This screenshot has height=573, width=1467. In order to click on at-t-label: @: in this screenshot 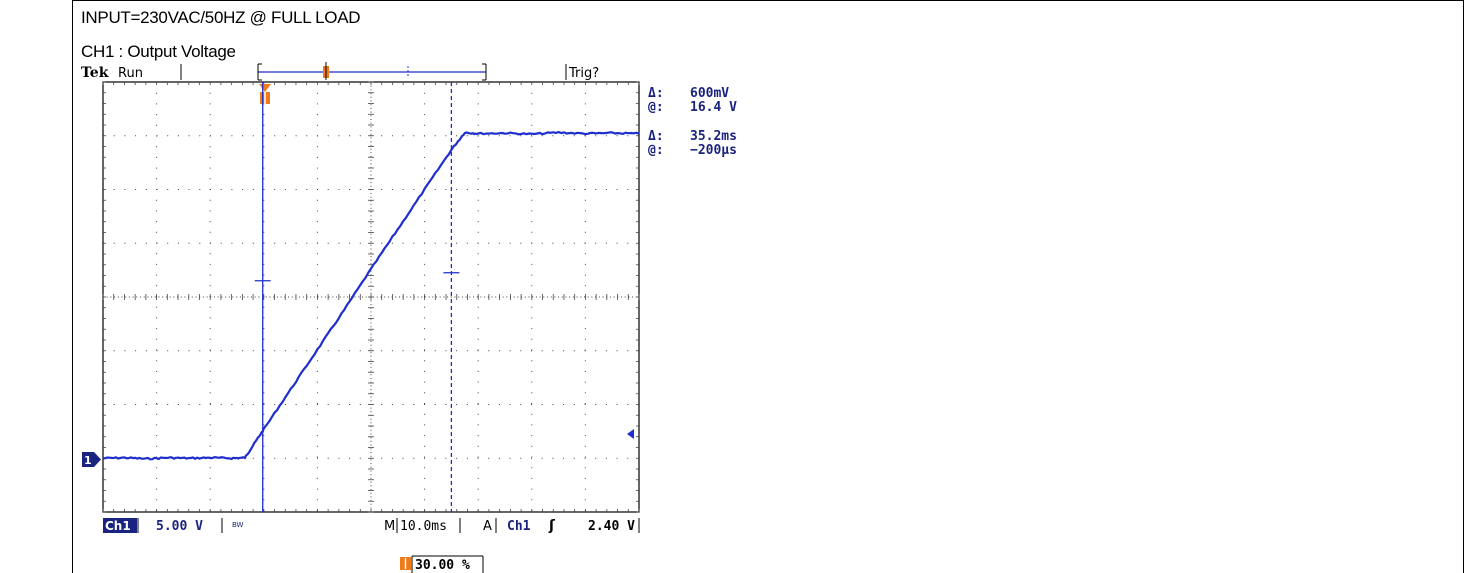, I will do `click(656, 150)`.